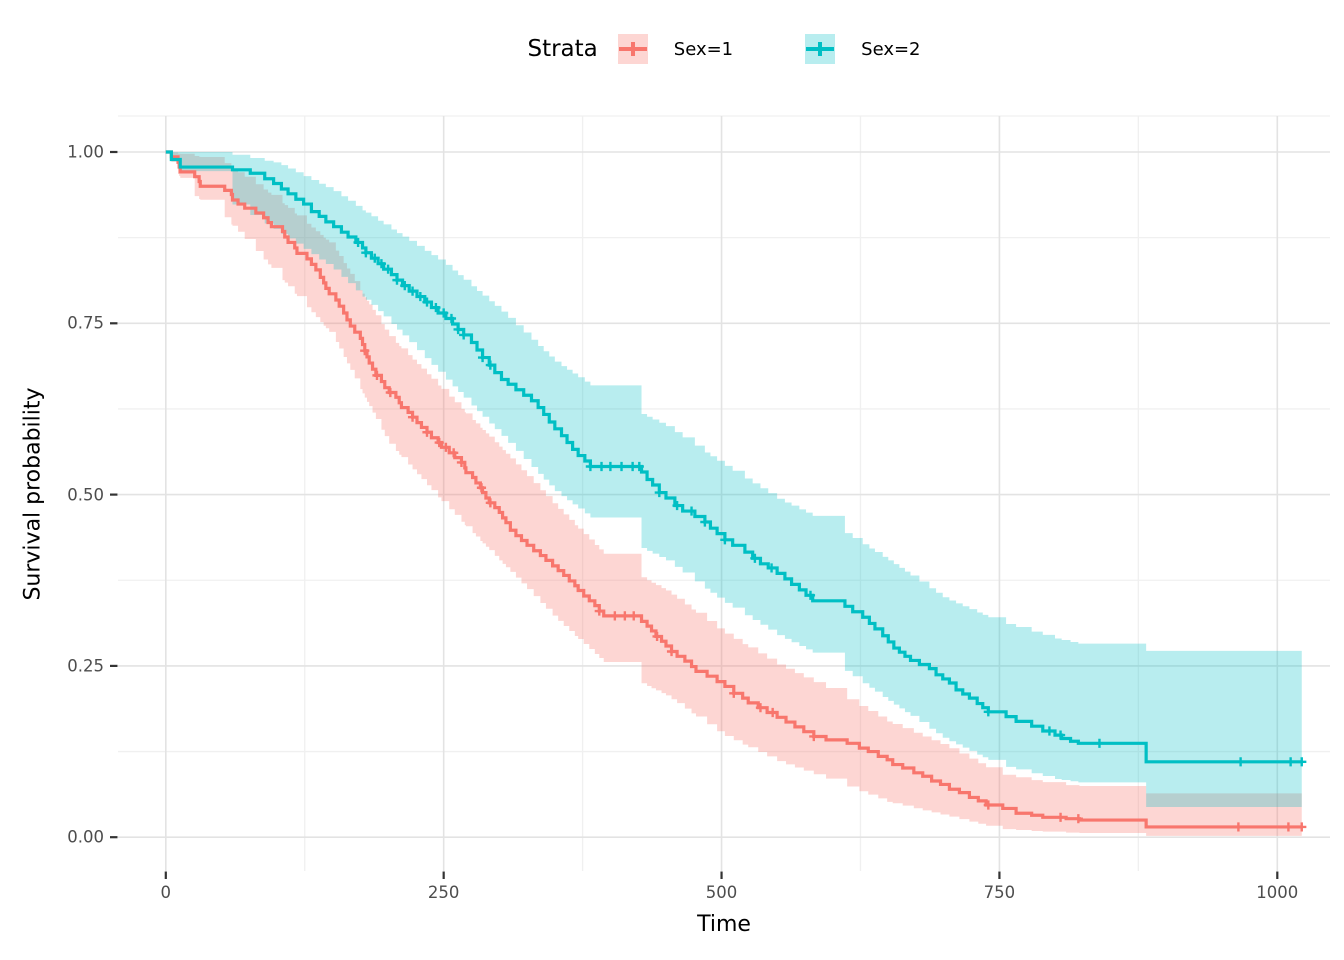 The image size is (1344, 960). What do you see at coordinates (85, 495) in the screenshot?
I see `y-tick-label-0.50: 0.50` at bounding box center [85, 495].